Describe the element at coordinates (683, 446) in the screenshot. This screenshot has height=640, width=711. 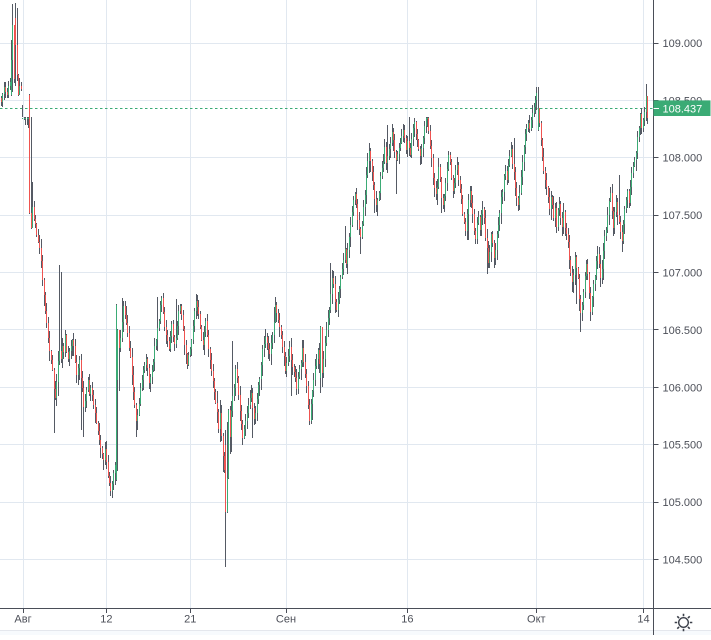
I see `svg-text: 105.500` at that location.